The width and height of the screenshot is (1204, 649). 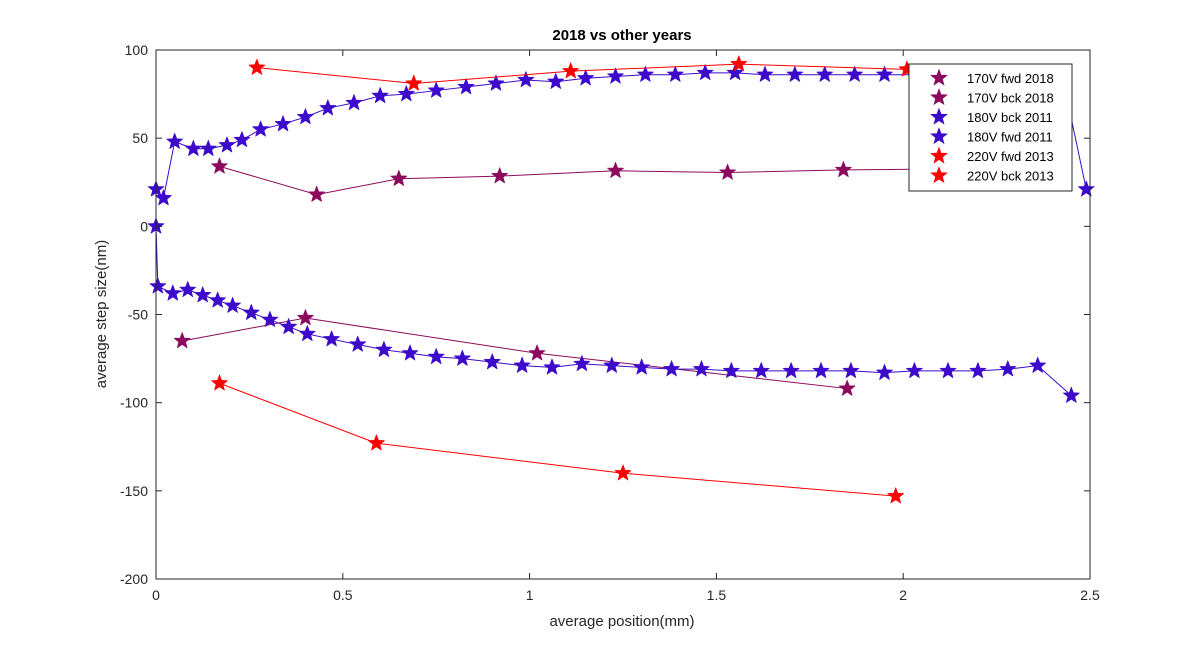 I want to click on y-axis-label: average step size(nm), so click(x=101, y=314).